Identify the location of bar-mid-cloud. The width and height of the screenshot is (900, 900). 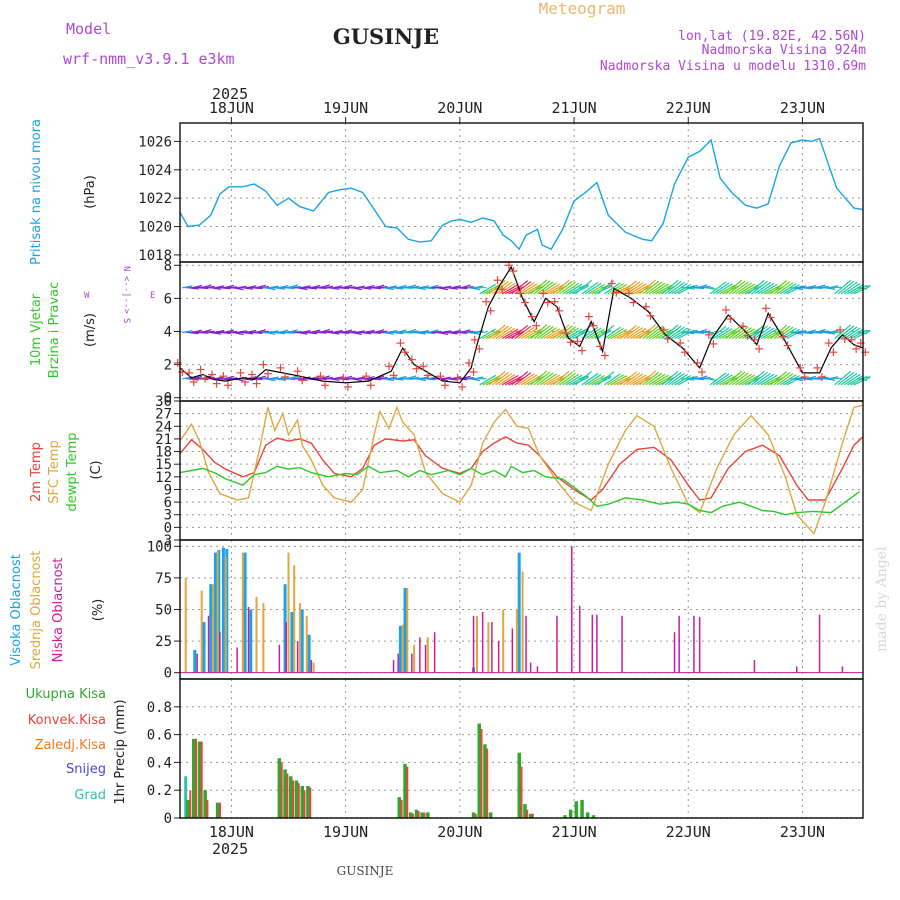
(201, 631).